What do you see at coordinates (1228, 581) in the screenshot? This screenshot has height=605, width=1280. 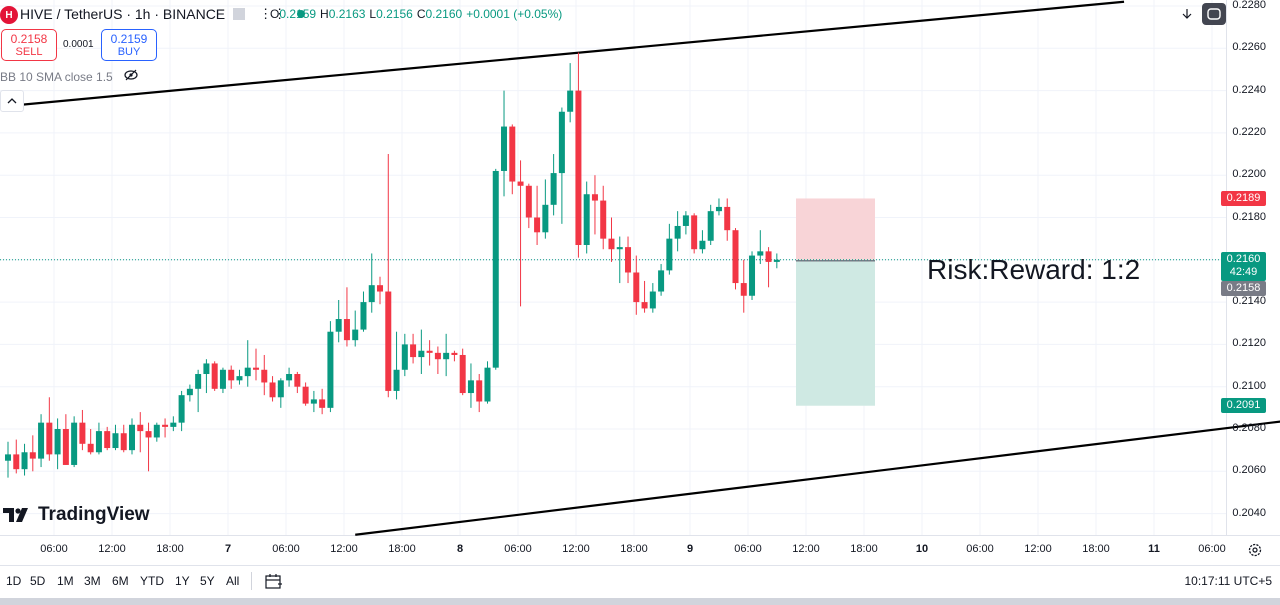 I see `utc-clock: 10:17:11 UTC+5` at bounding box center [1228, 581].